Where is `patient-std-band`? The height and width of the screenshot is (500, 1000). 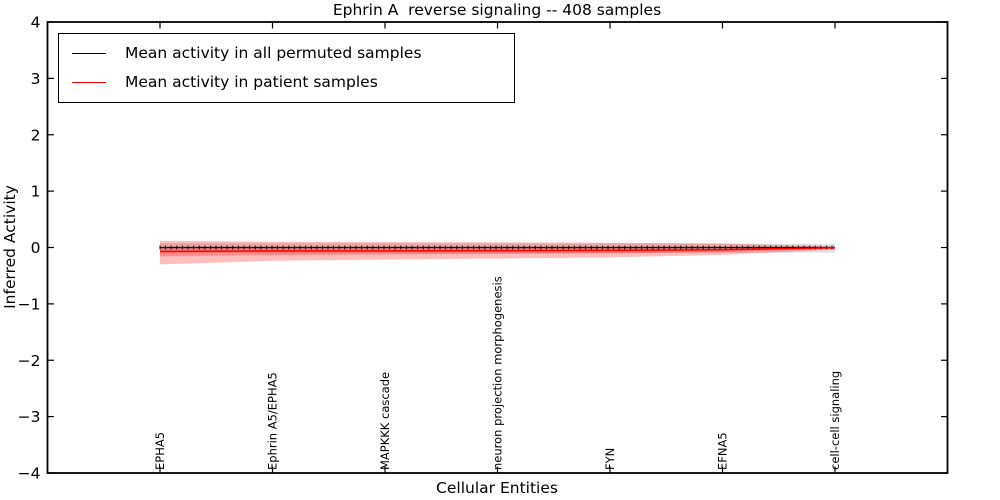 patient-std-band is located at coordinates (497, 252).